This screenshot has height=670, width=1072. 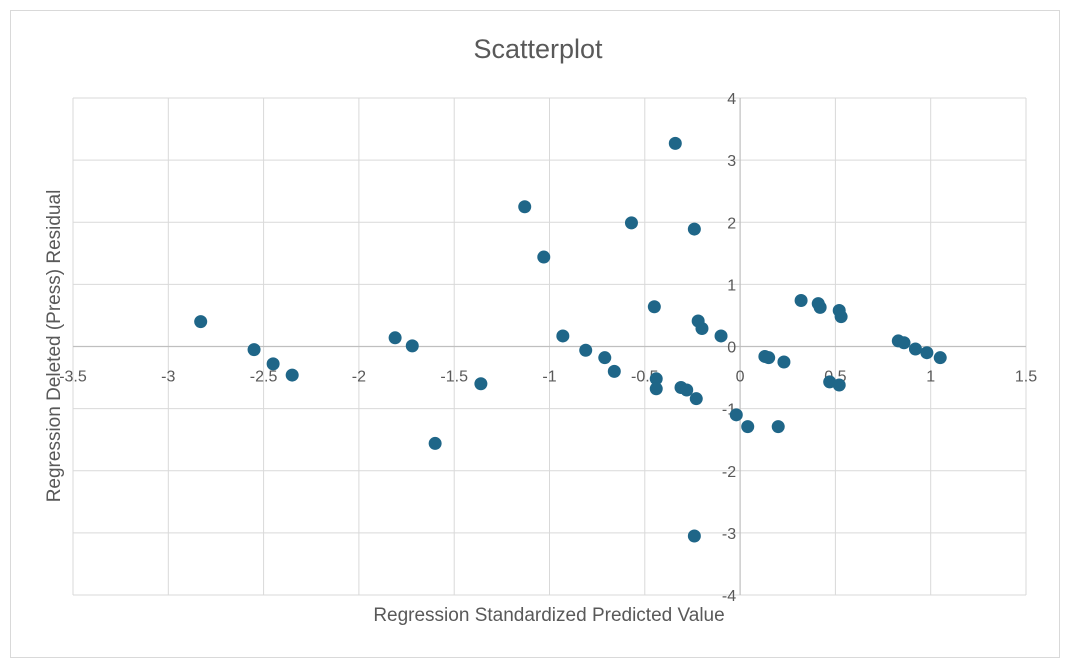 What do you see at coordinates (454, 377) in the screenshot?
I see `x-tick-label: -1.5` at bounding box center [454, 377].